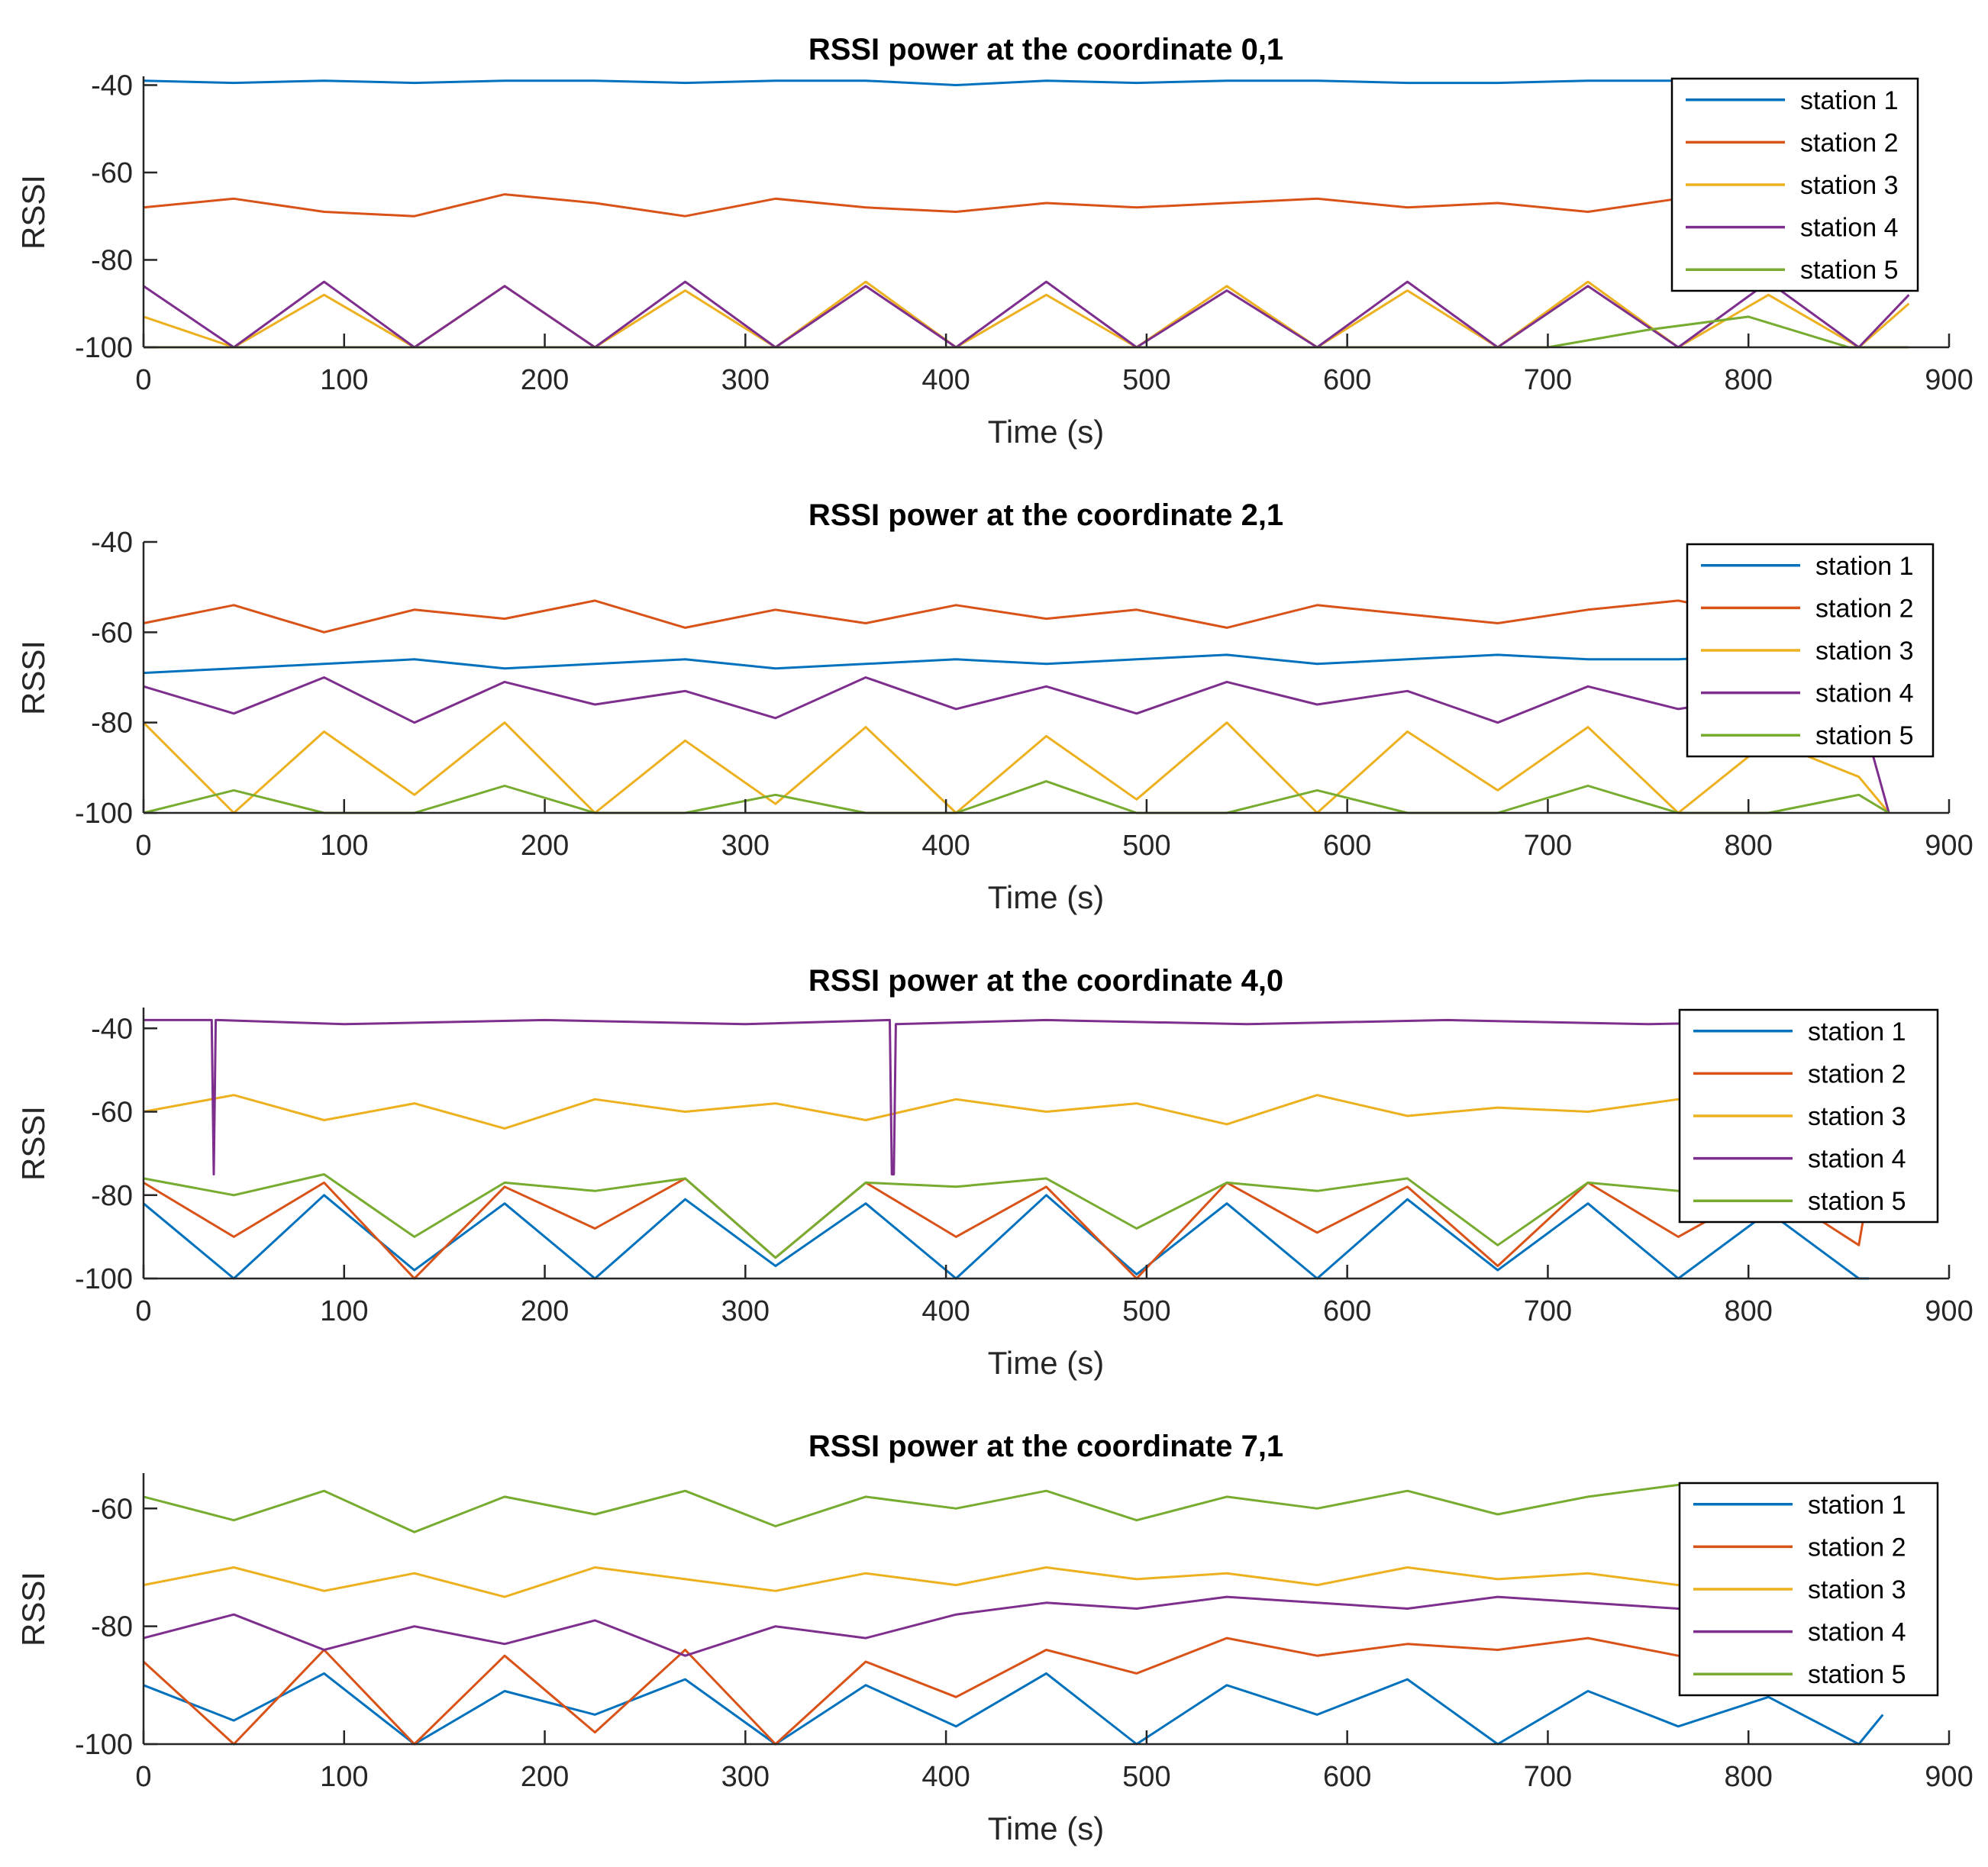 This screenshot has height=1867, width=1988. I want to click on chart-title: RSSI power at the coordinate 0,1, so click(1045, 49).